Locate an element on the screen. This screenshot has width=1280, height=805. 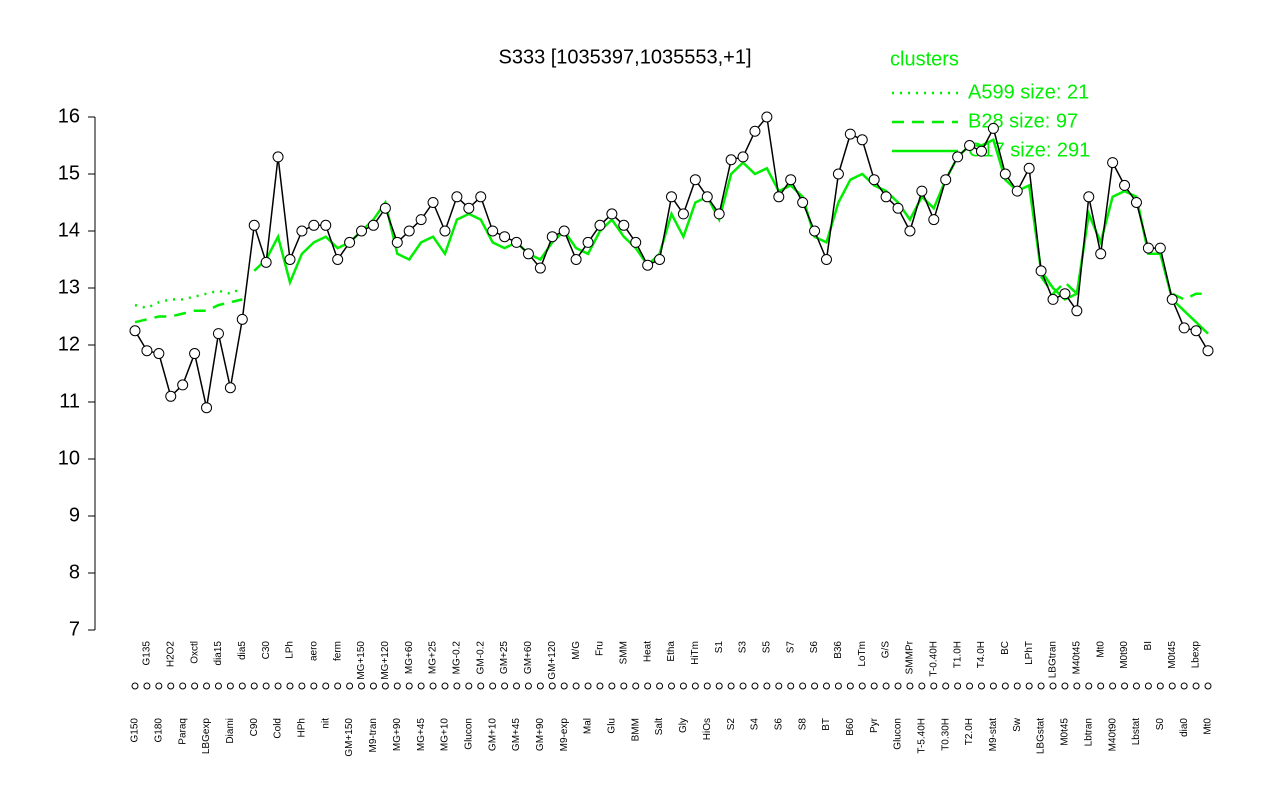
x-tick-label: T2.0H is located at coordinates (969, 731).